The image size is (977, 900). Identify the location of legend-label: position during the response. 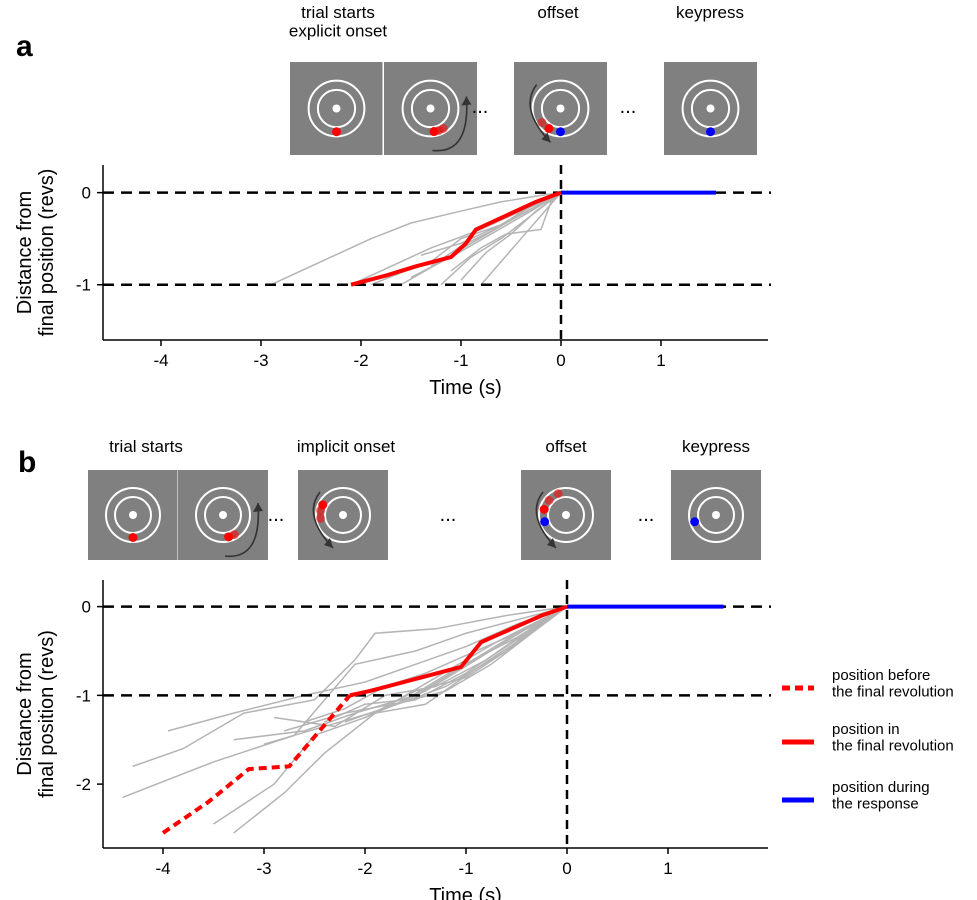
(881, 796).